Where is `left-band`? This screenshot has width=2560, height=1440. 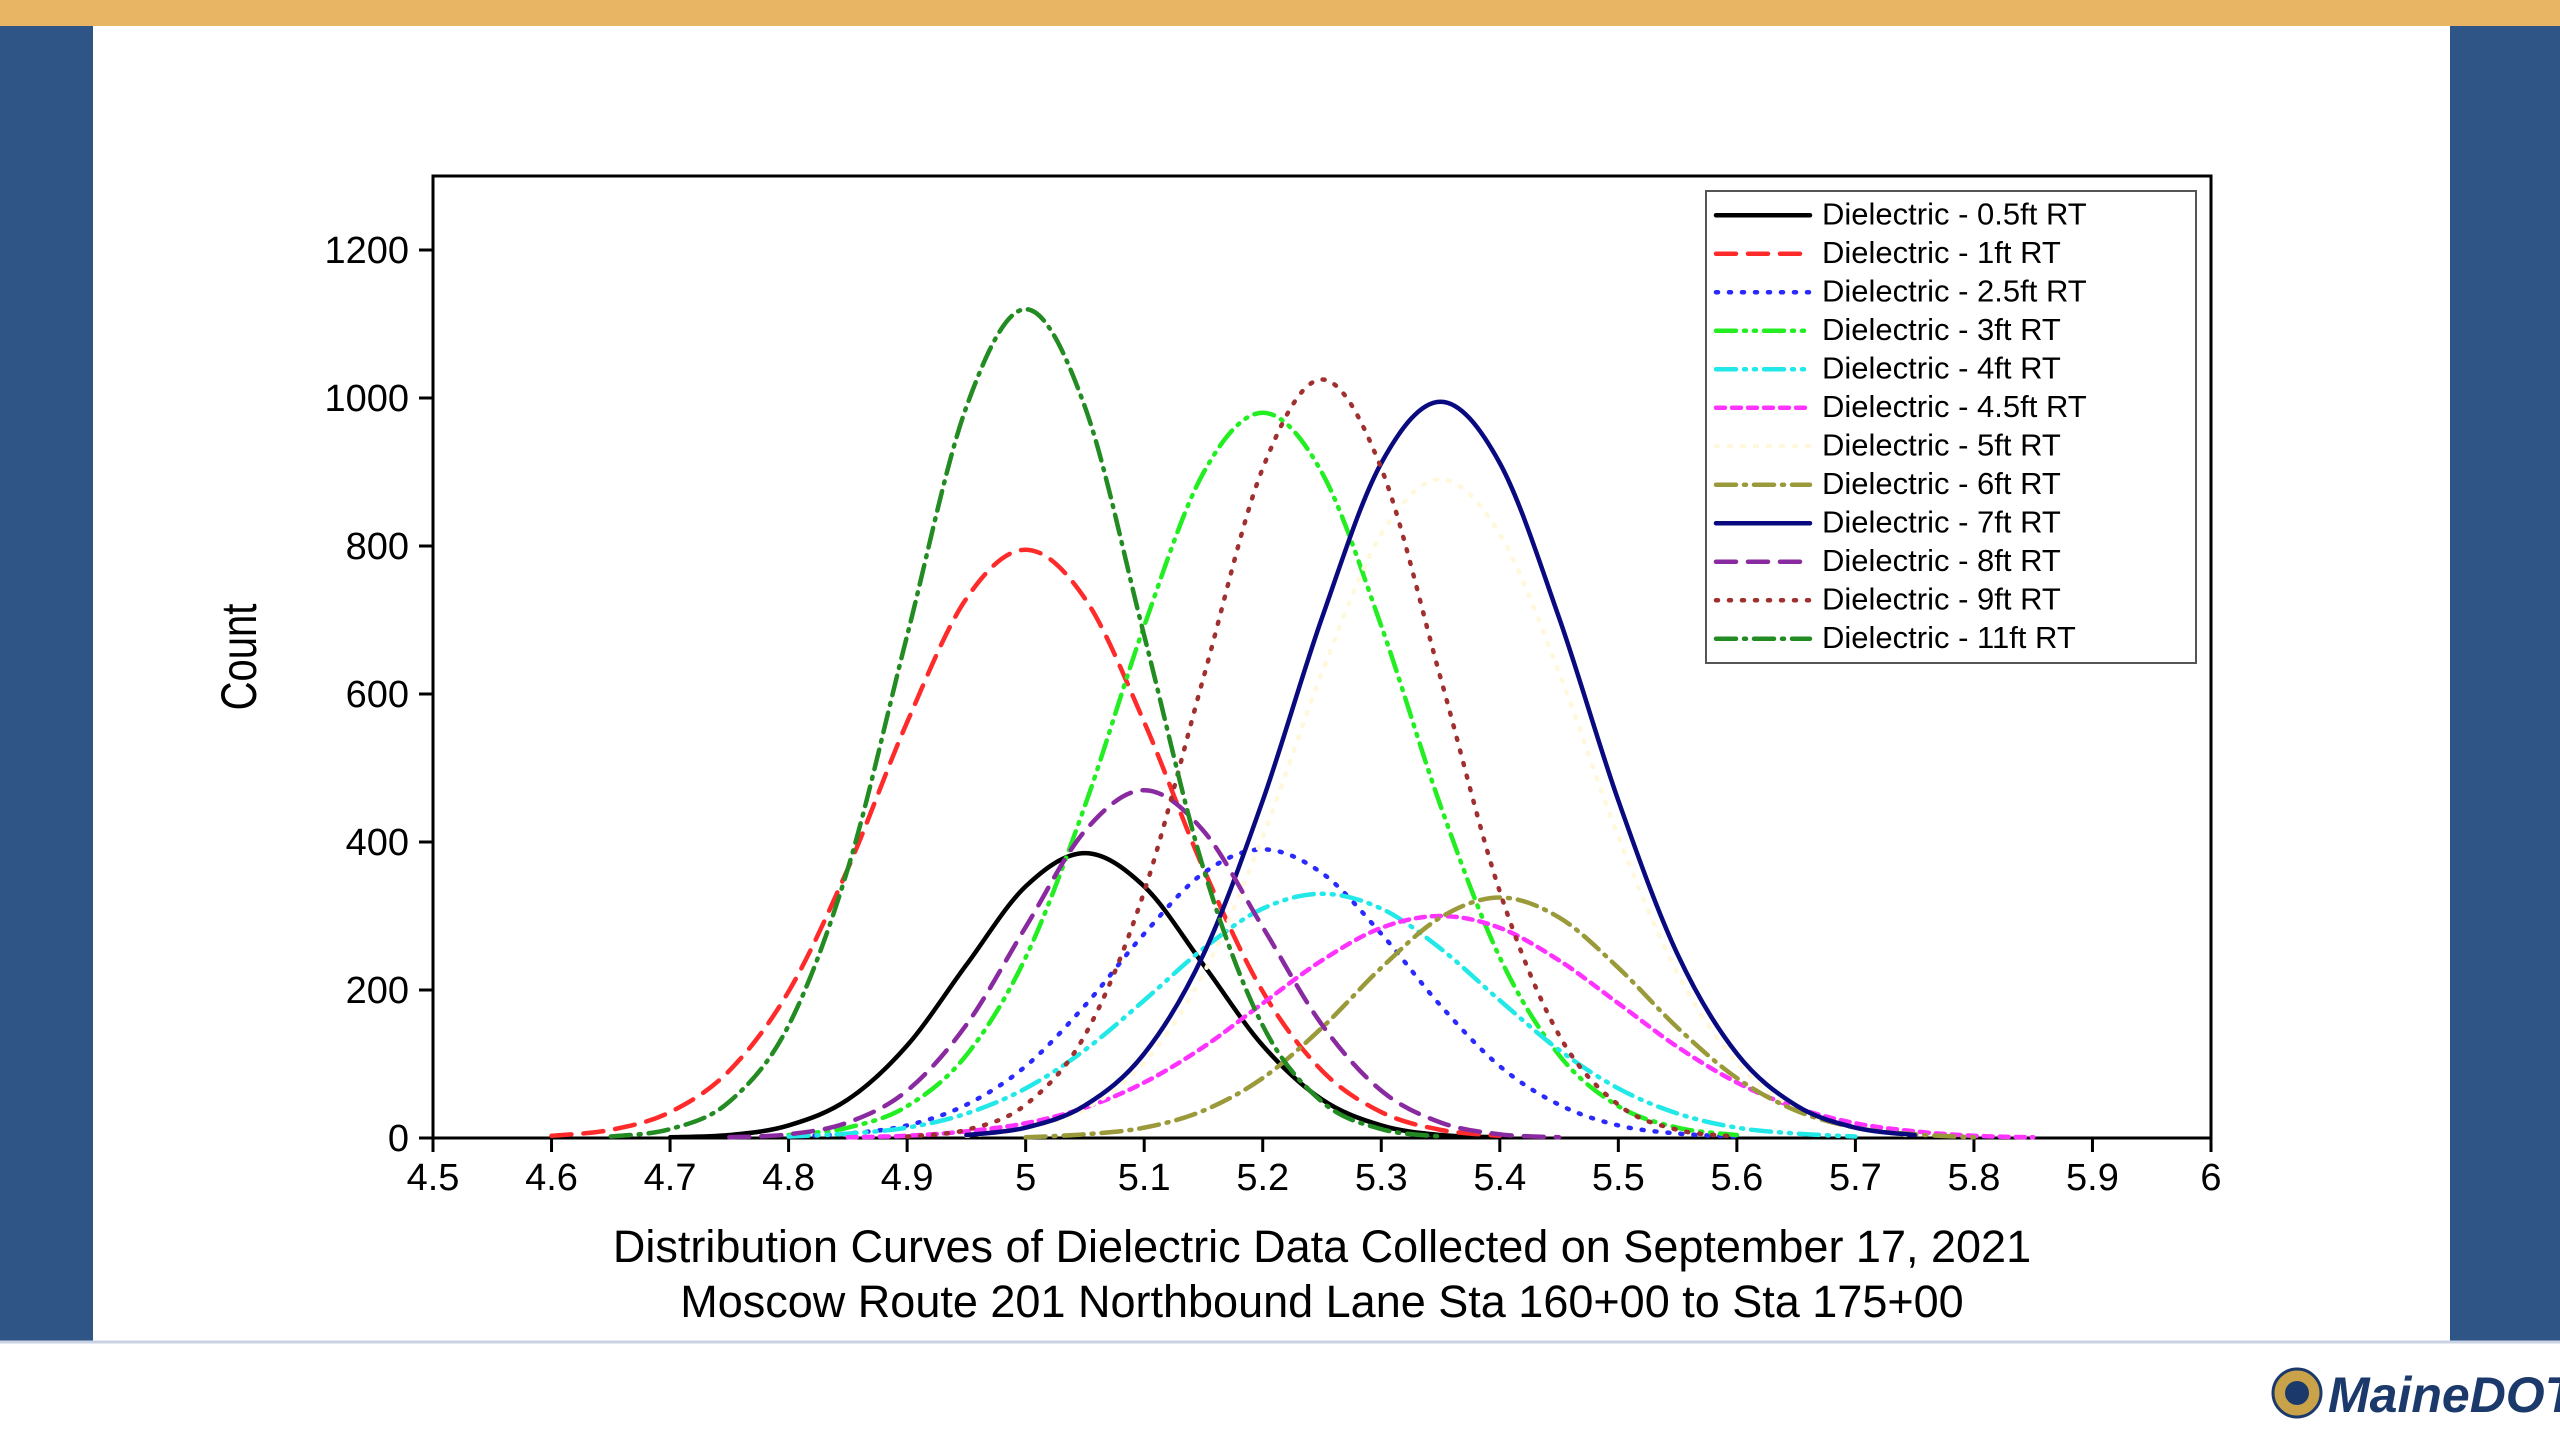 left-band is located at coordinates (46, 684).